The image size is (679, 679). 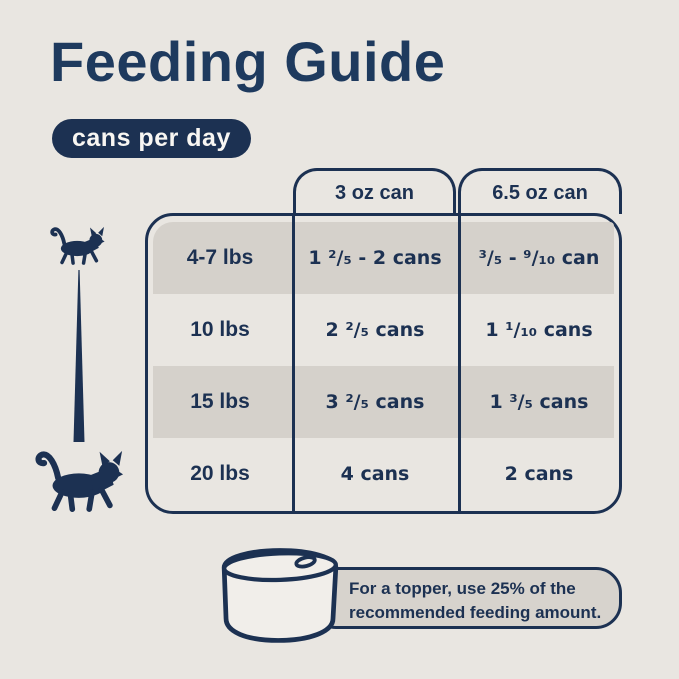 I want to click on amount-6-5oz-cell: 1 ³/₅ cans, so click(x=539, y=402).